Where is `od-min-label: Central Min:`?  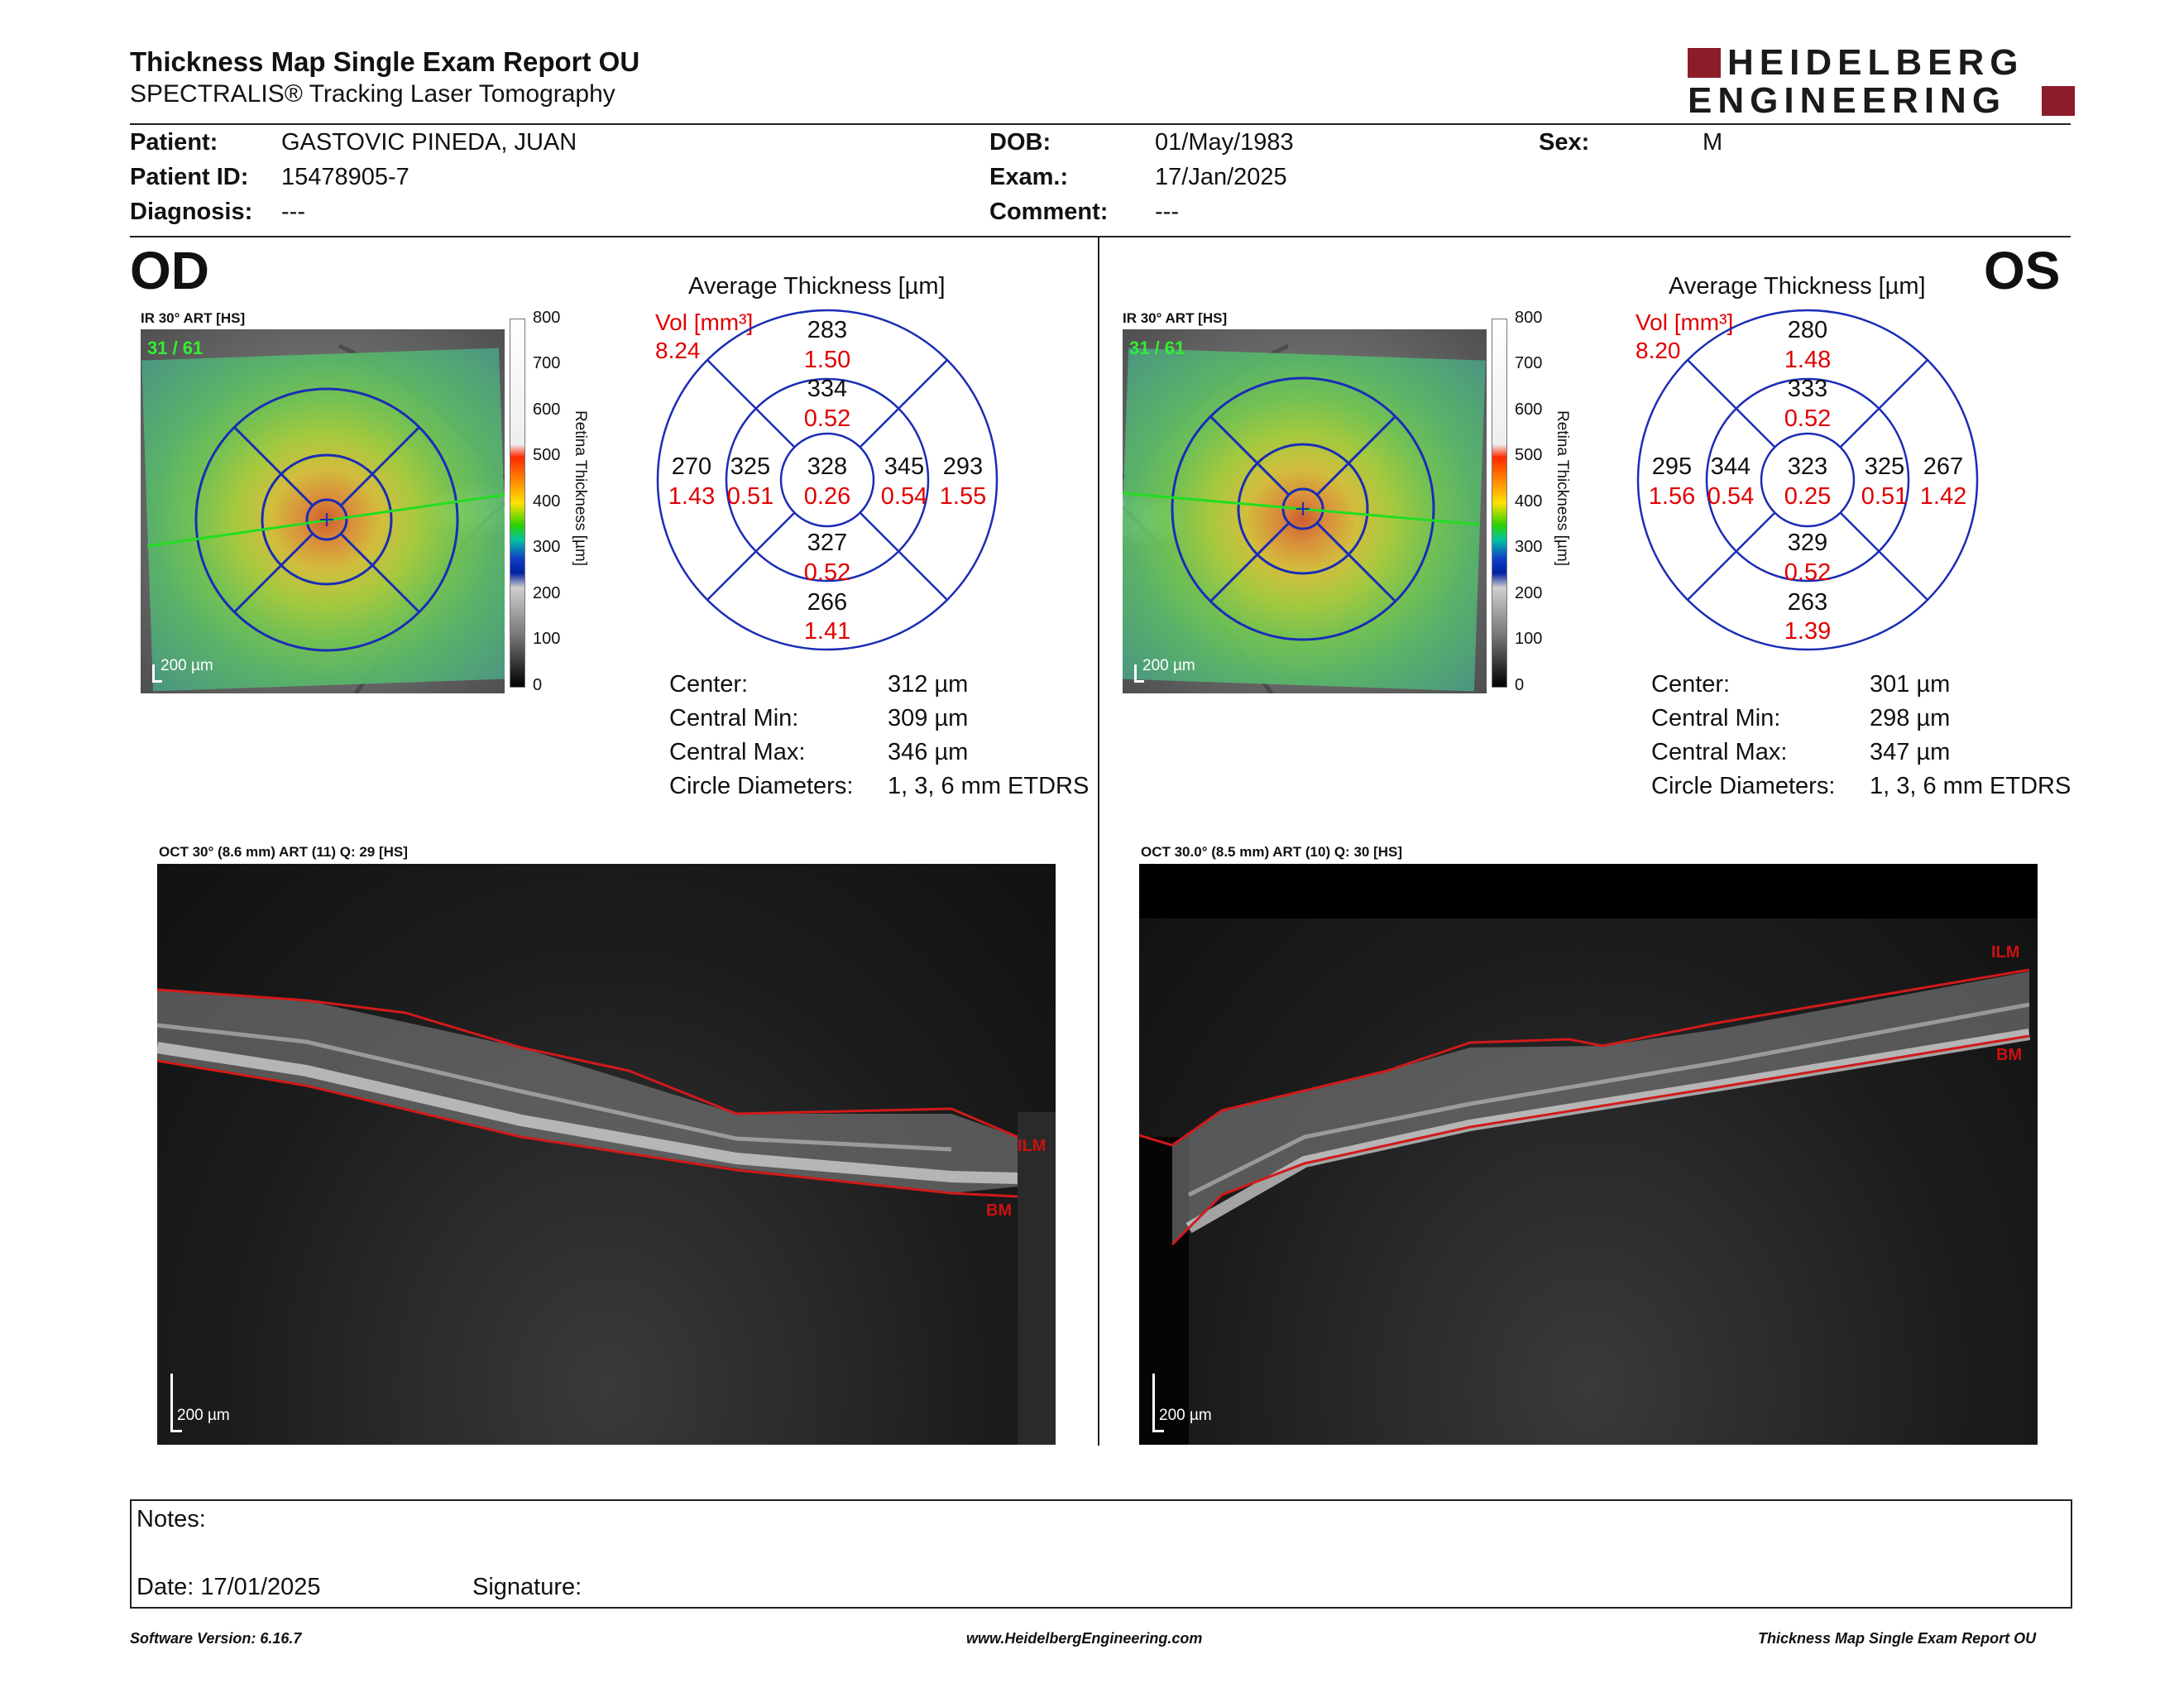
od-min-label: Central Min: is located at coordinates (734, 718).